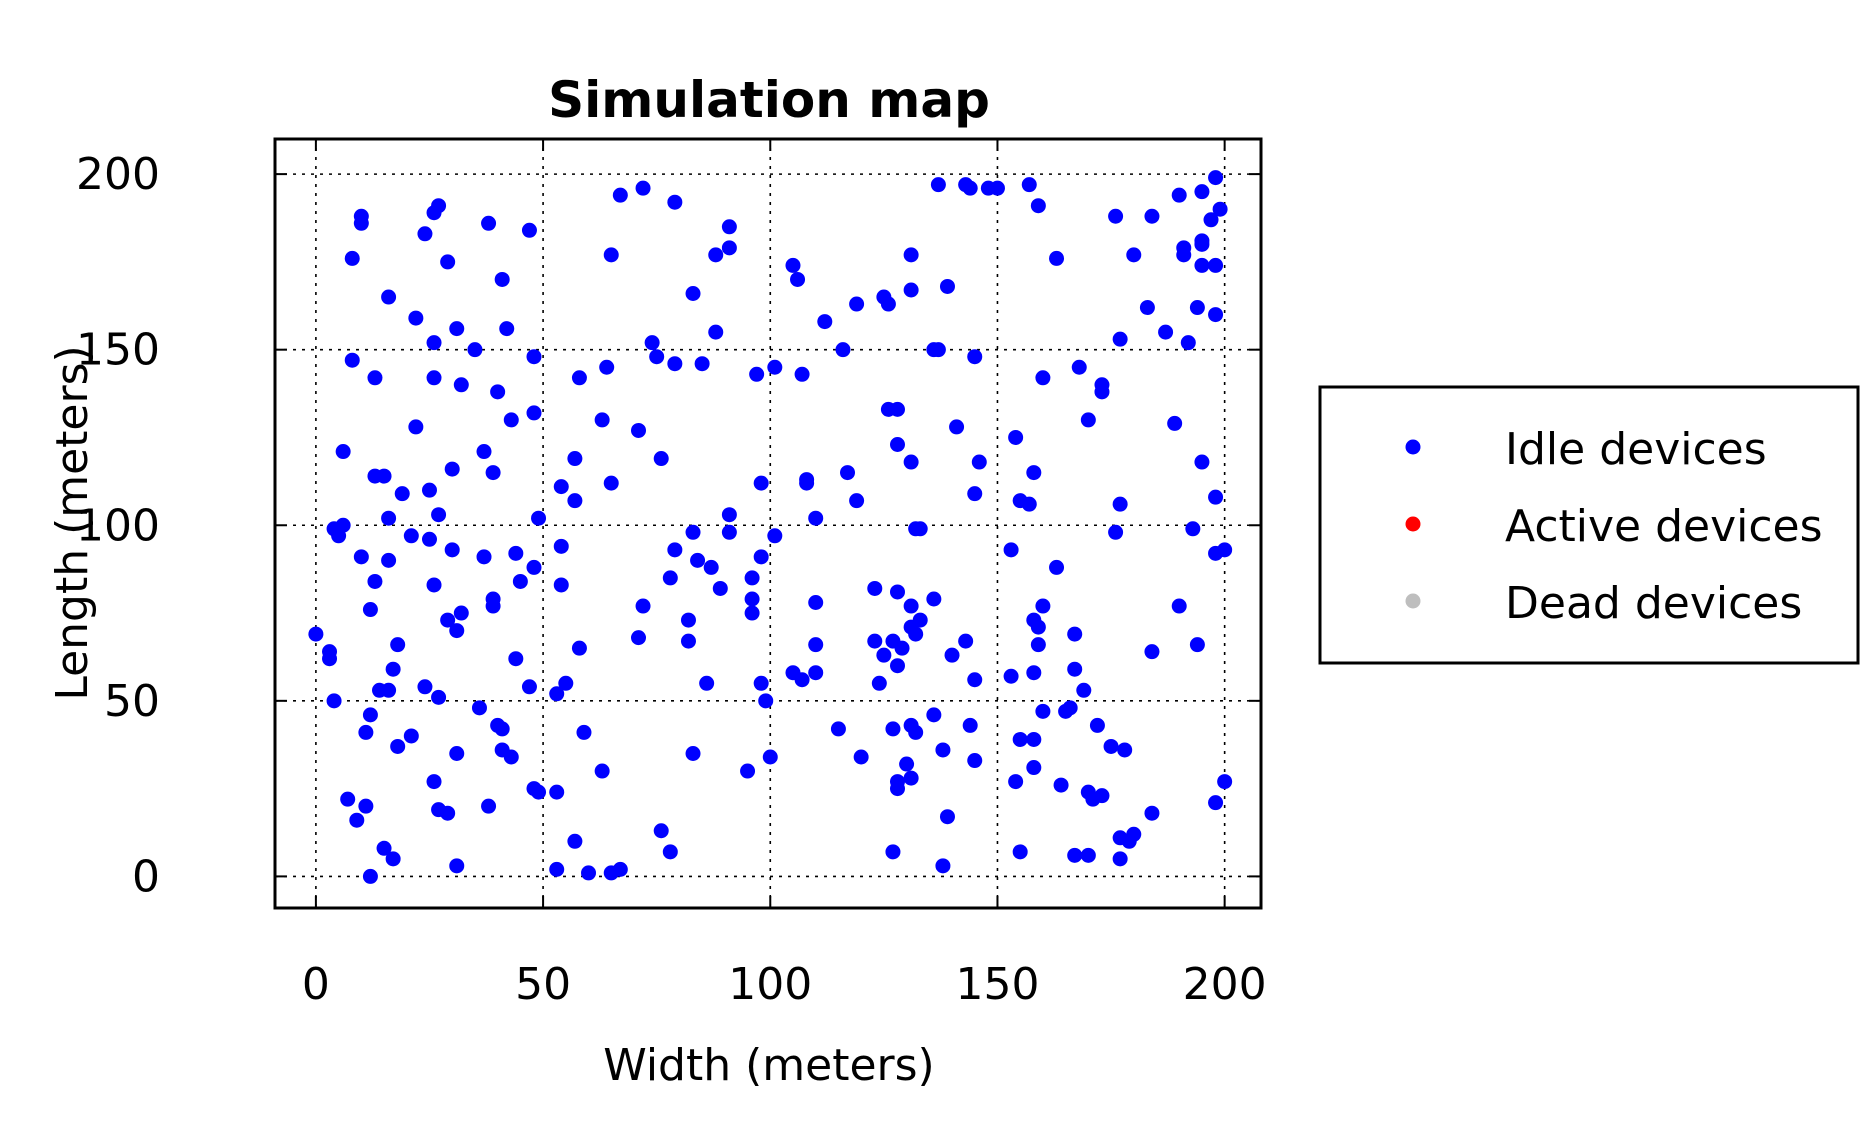 The image size is (1875, 1125). Describe the element at coordinates (769, 100) in the screenshot. I see `chart-title: Simulation map` at that location.